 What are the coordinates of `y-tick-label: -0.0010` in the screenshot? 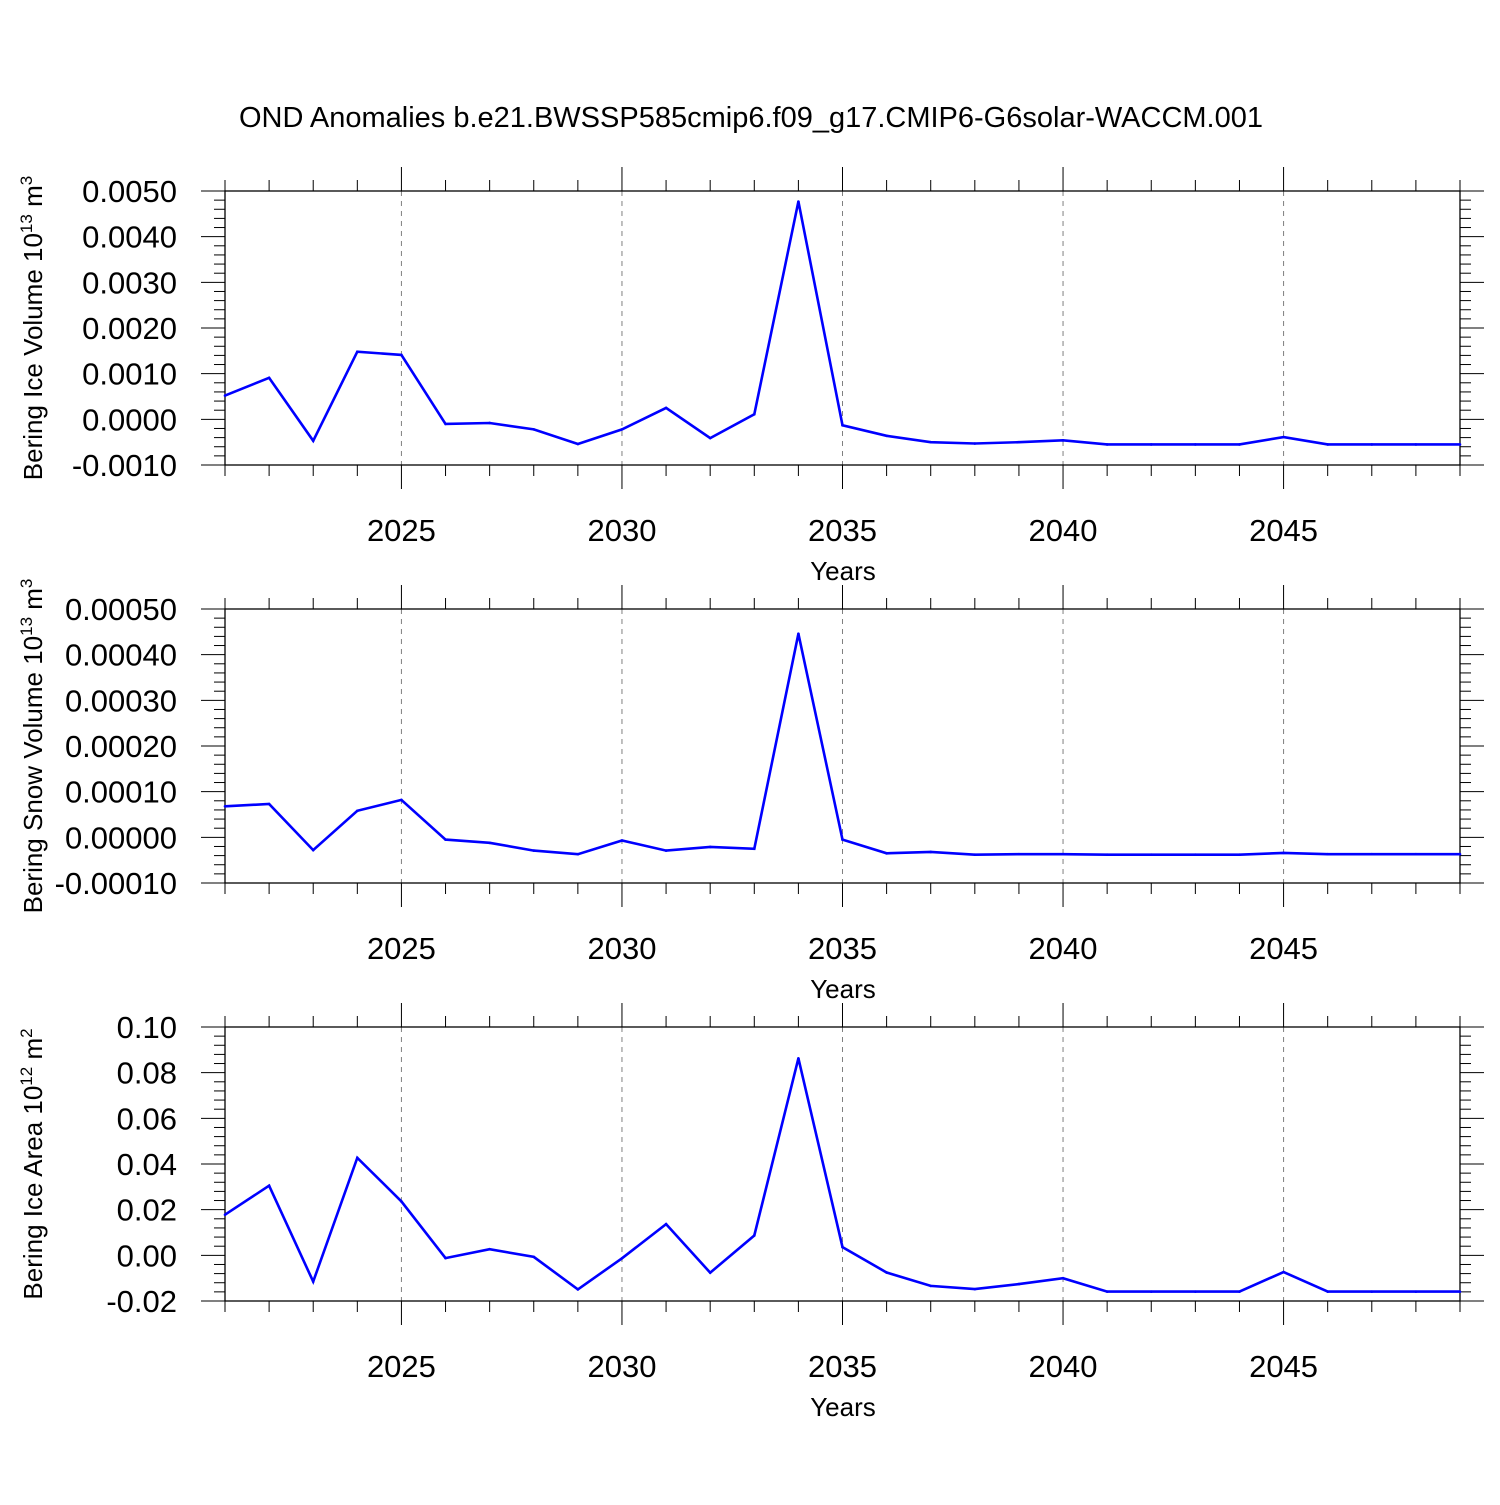 It's located at (124, 465).